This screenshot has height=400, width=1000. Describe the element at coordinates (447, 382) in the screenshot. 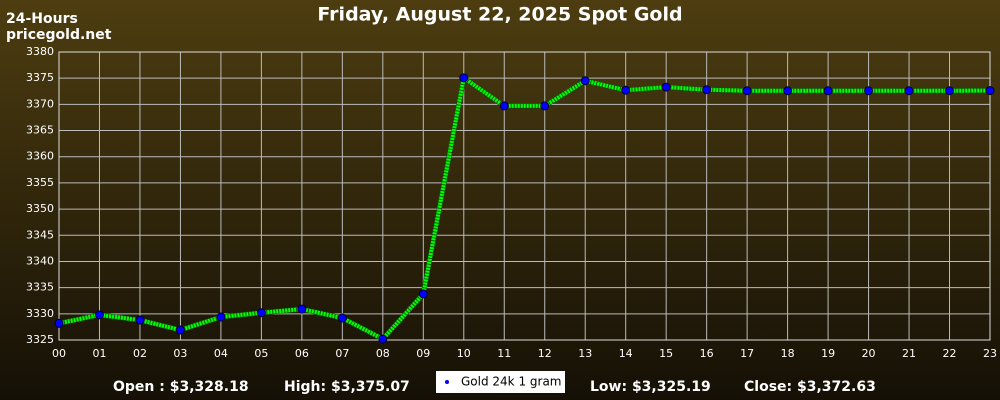

I see `legend-marker` at that location.